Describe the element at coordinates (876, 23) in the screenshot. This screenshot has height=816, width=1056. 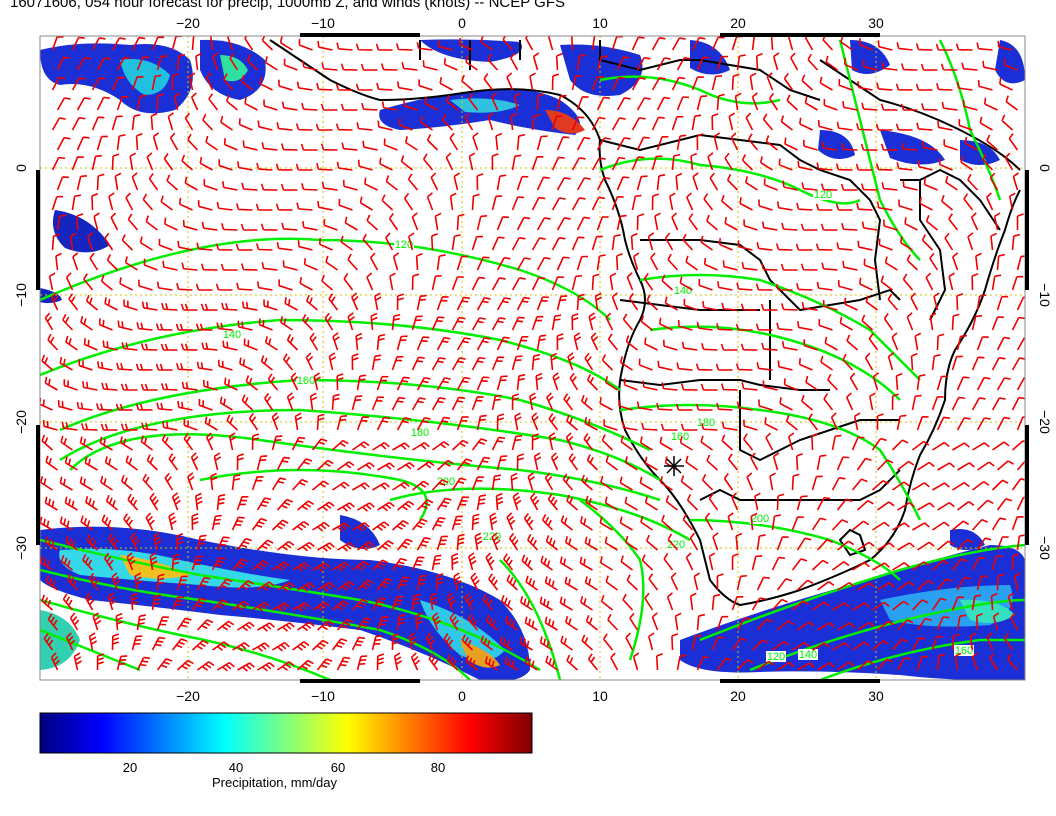
I see `lon-tick-top: 30` at that location.